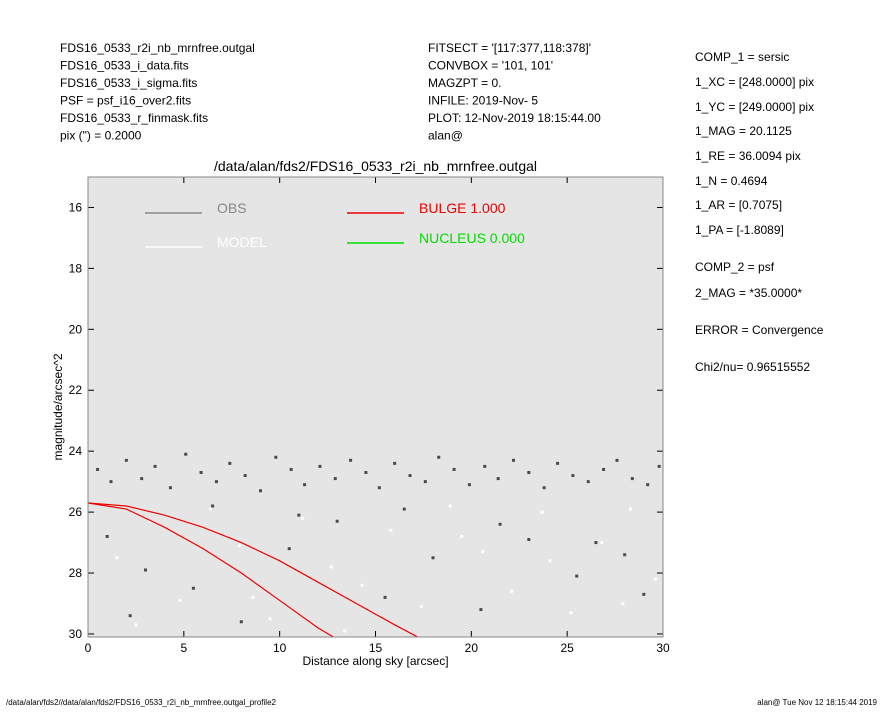  Describe the element at coordinates (101, 136) in the screenshot. I see `header-line: pix (") = 0.2000` at that location.